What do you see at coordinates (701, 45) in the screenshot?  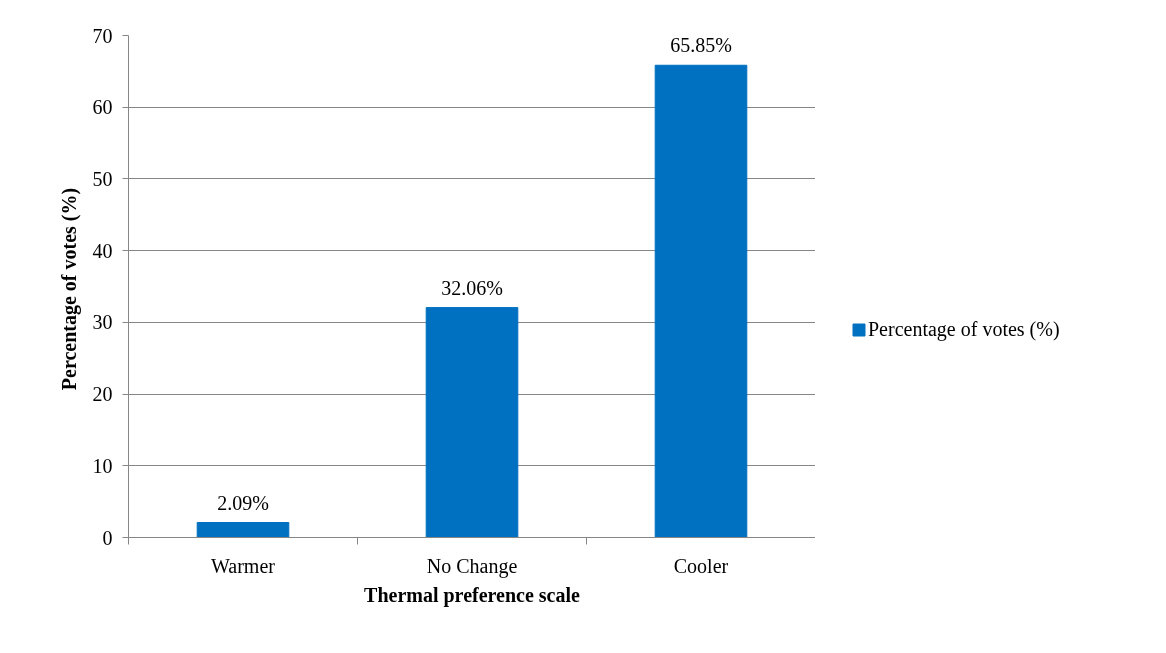 I see `data-label: 65.85%` at bounding box center [701, 45].